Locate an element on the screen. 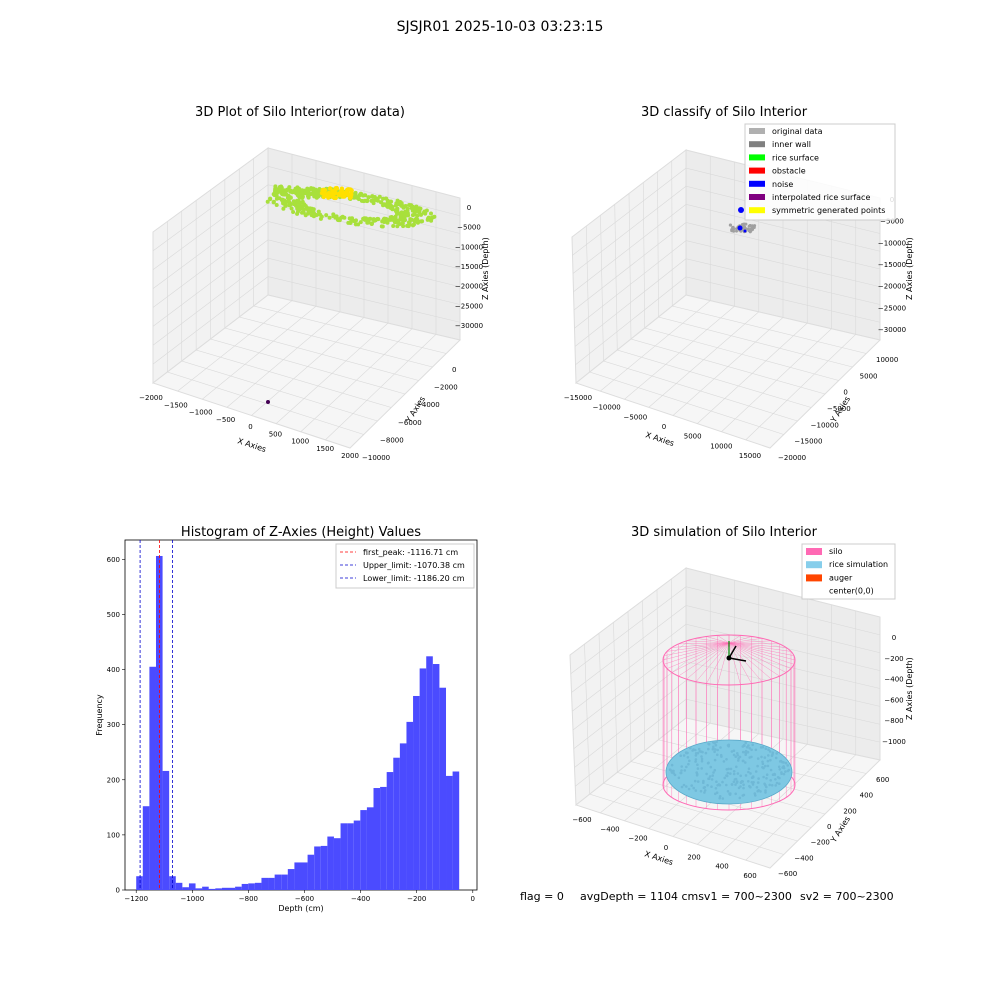 This screenshot has width=1000, height=1000. classify-y-tick-6: −20000 is located at coordinates (792, 458).